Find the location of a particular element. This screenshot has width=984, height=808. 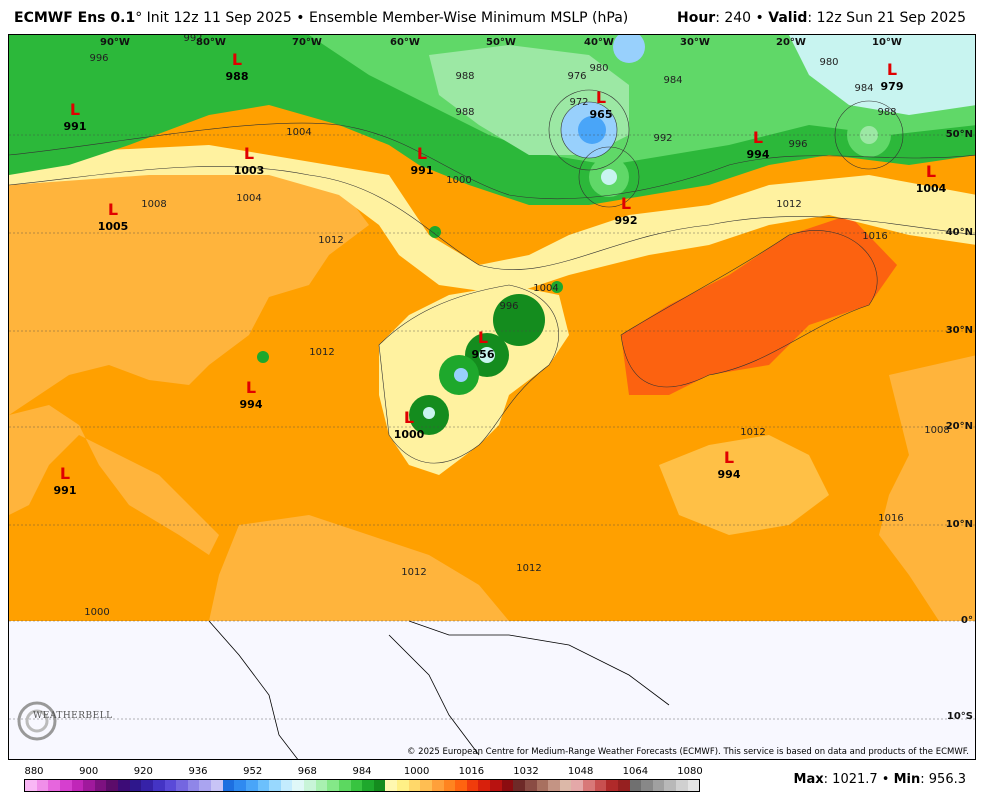

cyclone-c-core is located at coordinates (461, 375).